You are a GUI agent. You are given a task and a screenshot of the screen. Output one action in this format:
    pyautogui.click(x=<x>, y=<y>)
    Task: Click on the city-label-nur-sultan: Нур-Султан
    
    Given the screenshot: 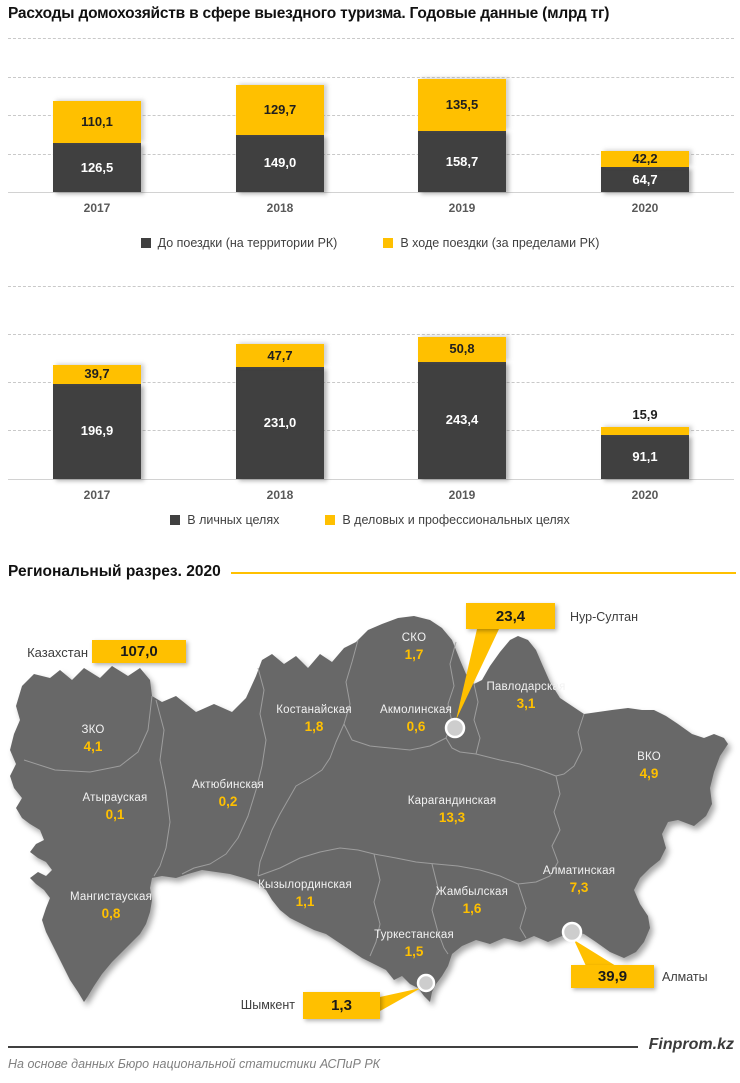 What is the action you would take?
    pyautogui.click(x=604, y=617)
    